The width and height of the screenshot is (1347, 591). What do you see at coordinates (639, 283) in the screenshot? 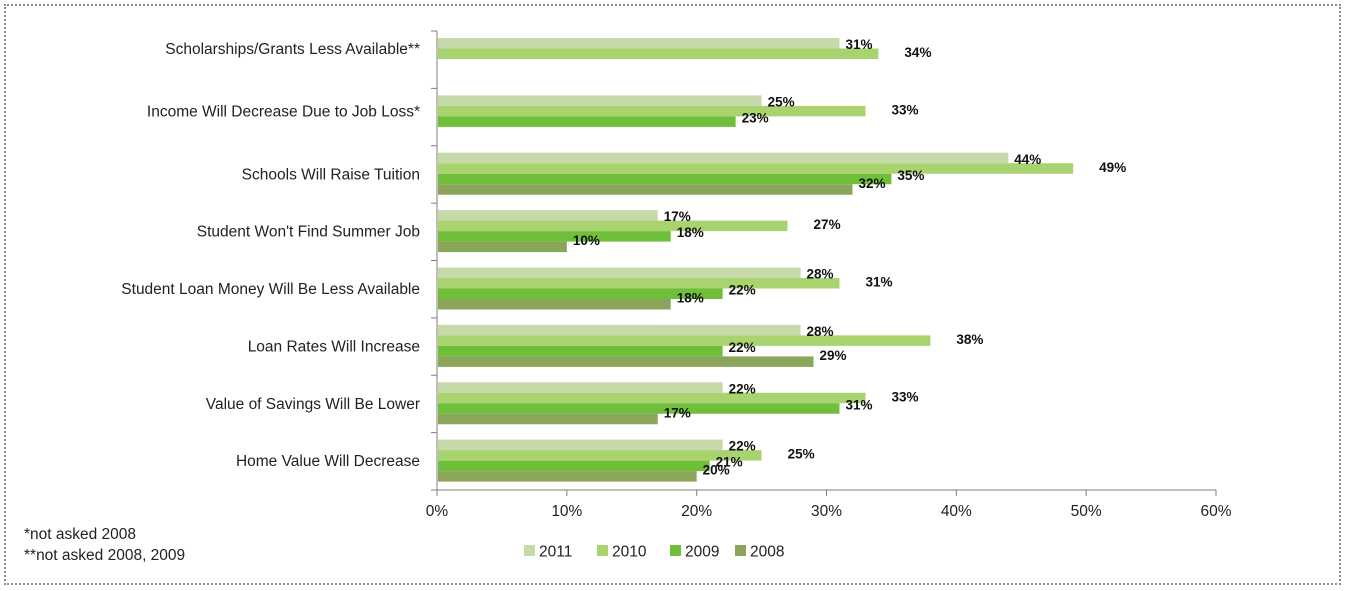
I see `bar-2010-student-loan-money-will-be-less-available` at bounding box center [639, 283].